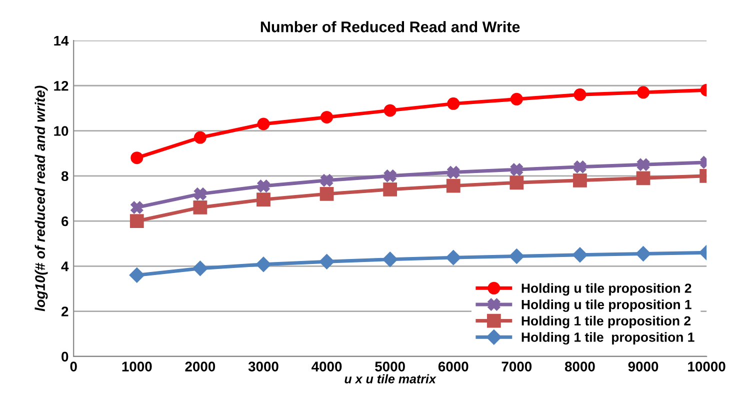 This screenshot has width=736, height=405. What do you see at coordinates (607, 306) in the screenshot?
I see `legend-label: Holding u tile proposition 1` at bounding box center [607, 306].